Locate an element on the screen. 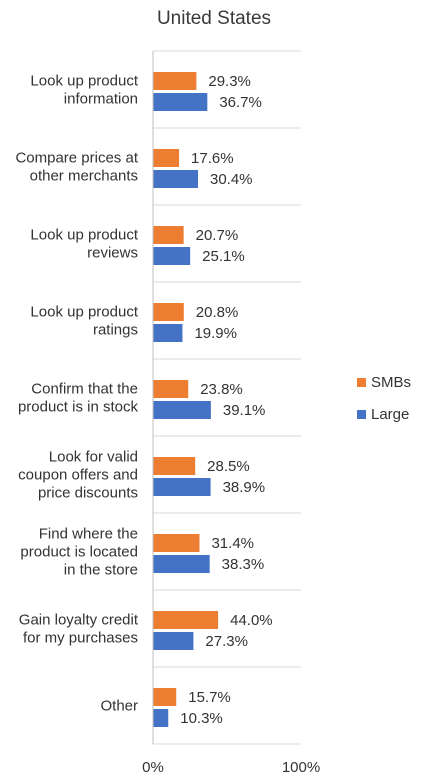 The width and height of the screenshot is (428, 772). data-label-large: 19.9% is located at coordinates (215, 333).